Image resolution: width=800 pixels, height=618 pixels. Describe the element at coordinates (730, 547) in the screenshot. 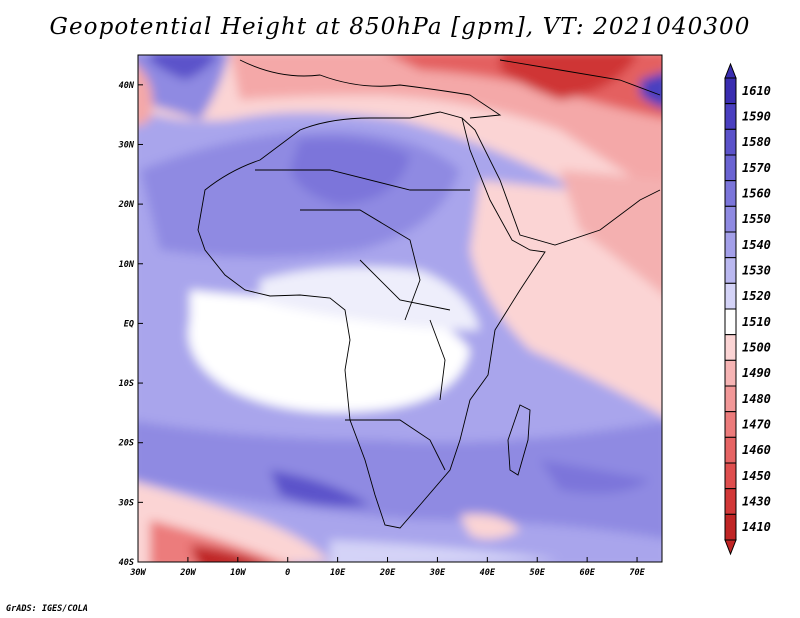

I see `colorbar-bottom-arrow` at that location.